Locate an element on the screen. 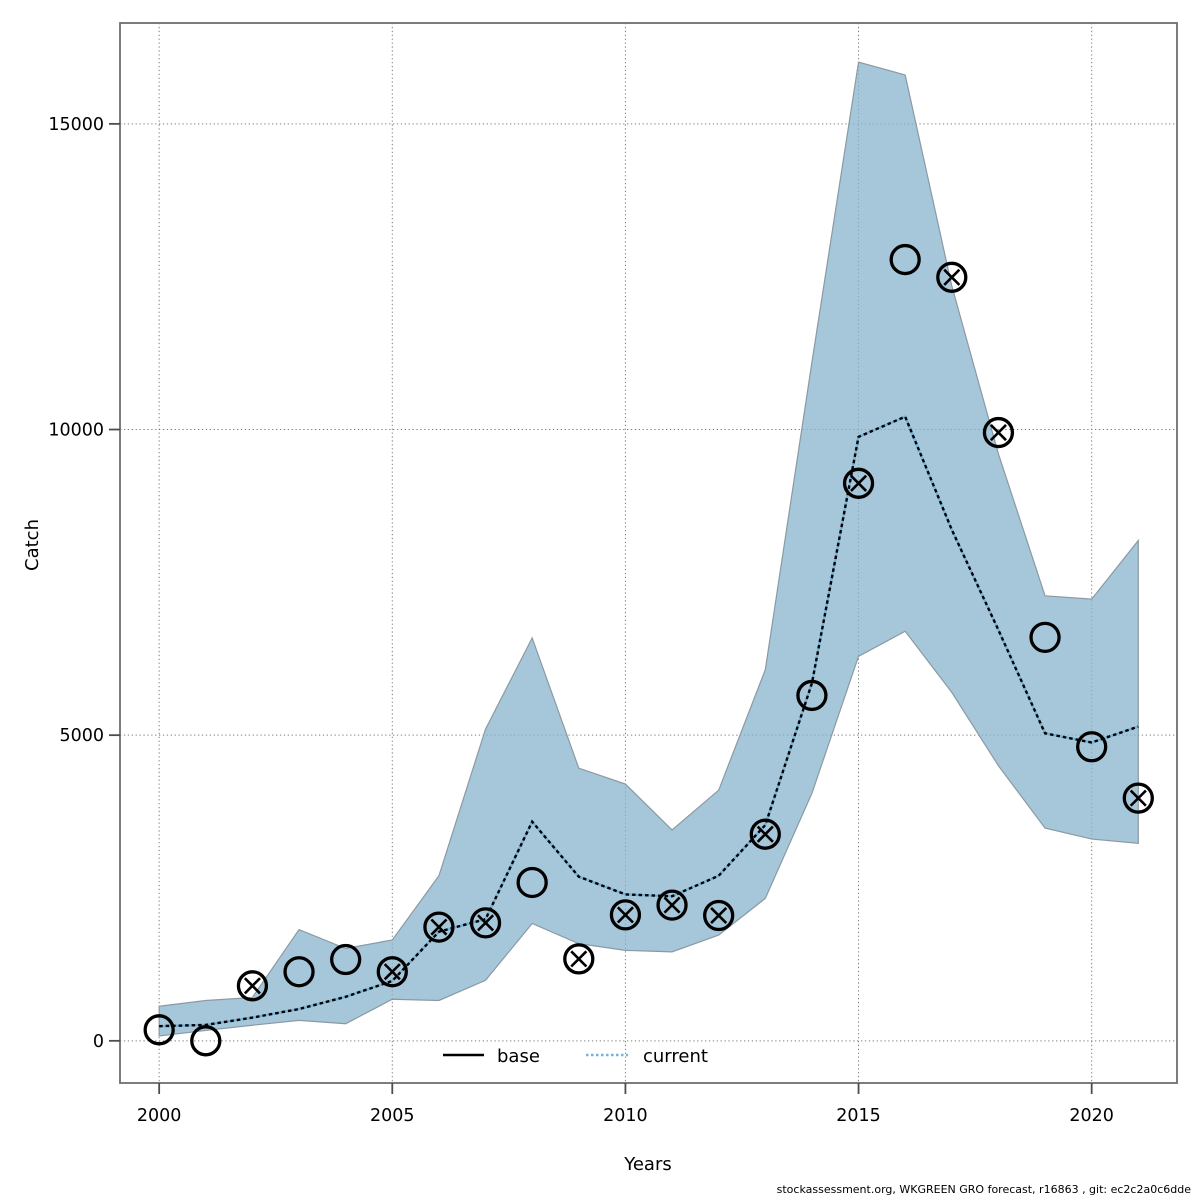  x-tick-label: 2000 is located at coordinates (159, 1116).